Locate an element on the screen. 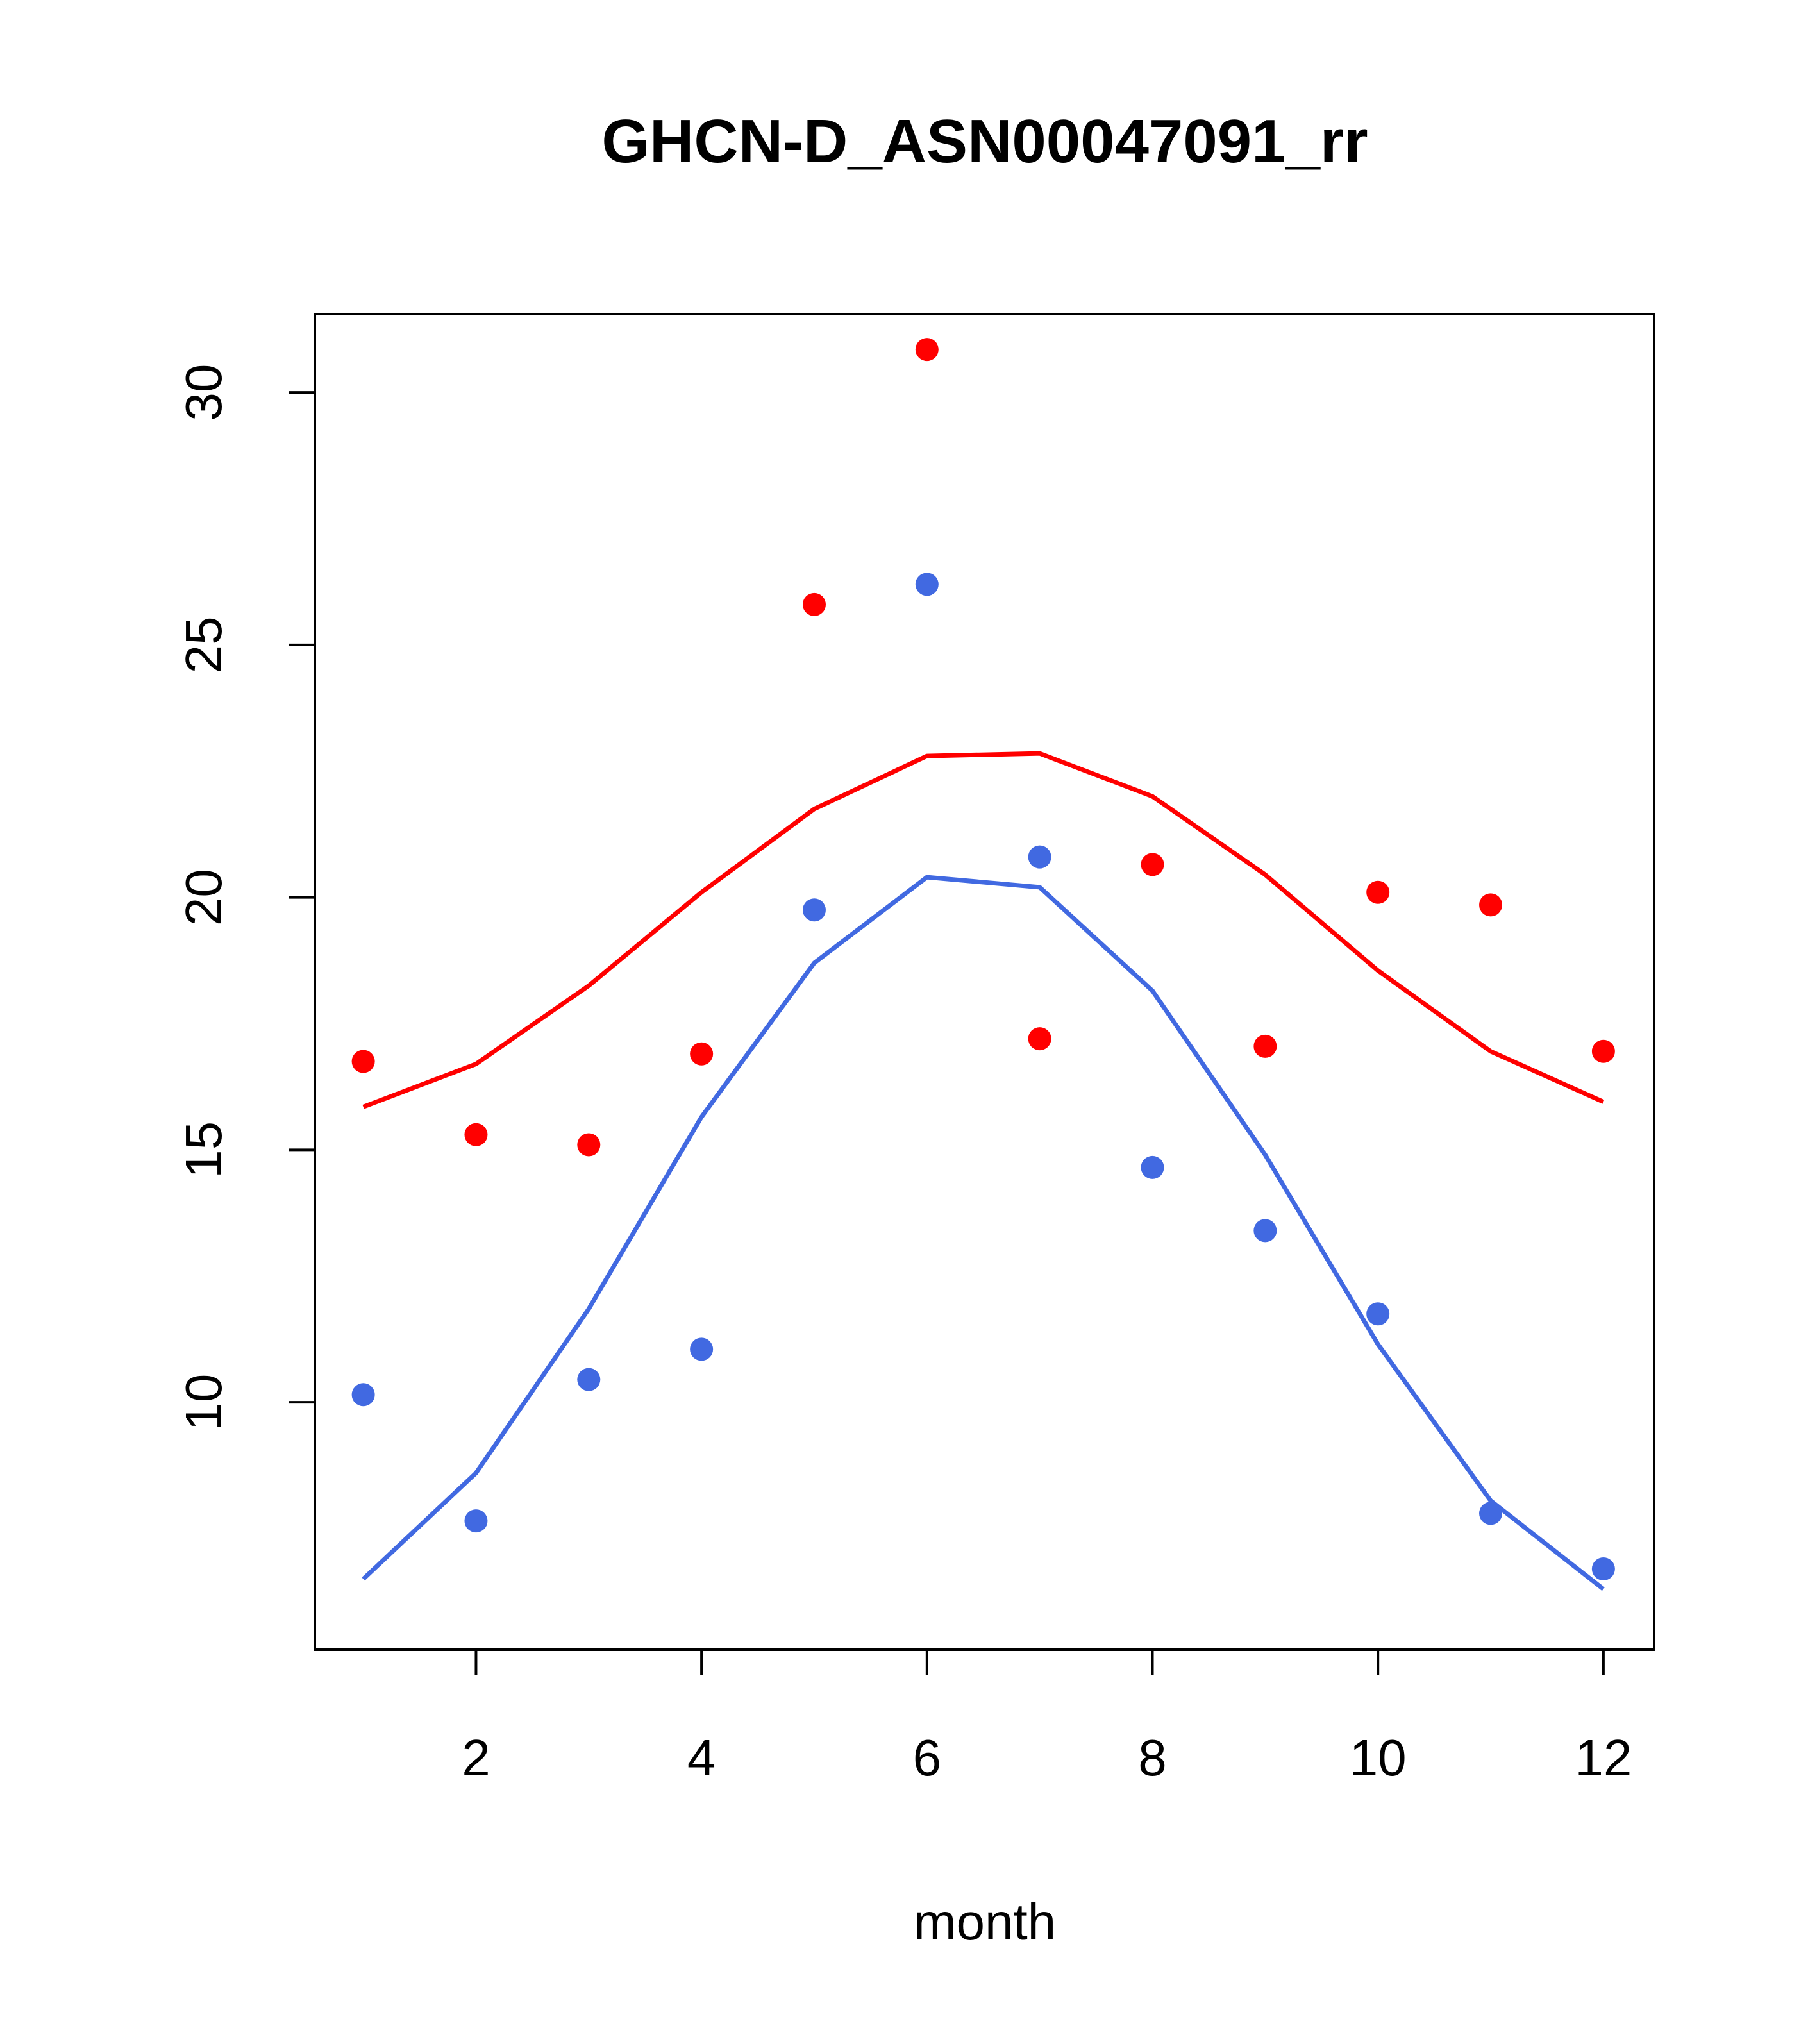  y-tick-label: 10 is located at coordinates (204, 1402).